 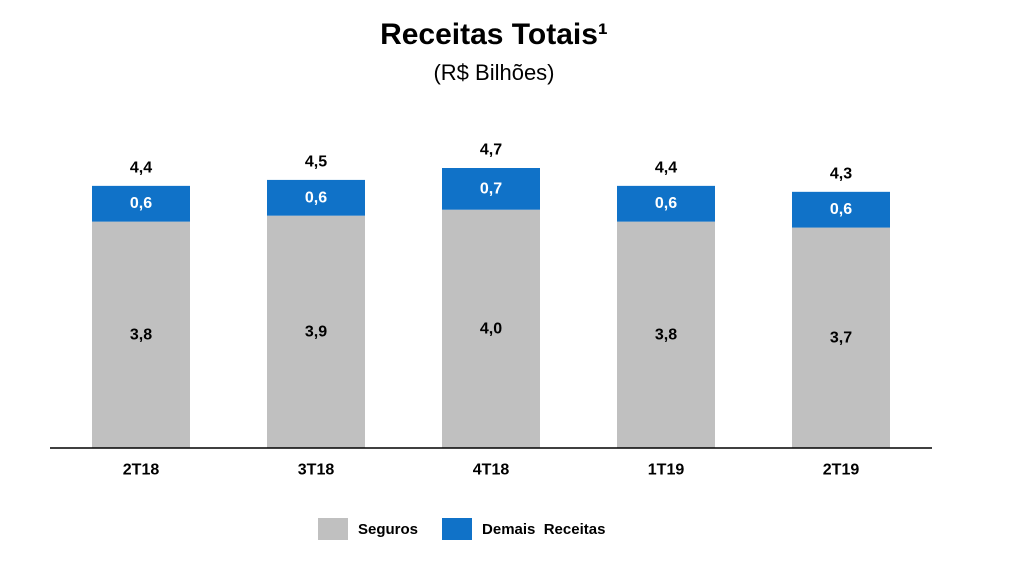 I want to click on label-demais-2T19: 0,6, so click(x=841, y=209).